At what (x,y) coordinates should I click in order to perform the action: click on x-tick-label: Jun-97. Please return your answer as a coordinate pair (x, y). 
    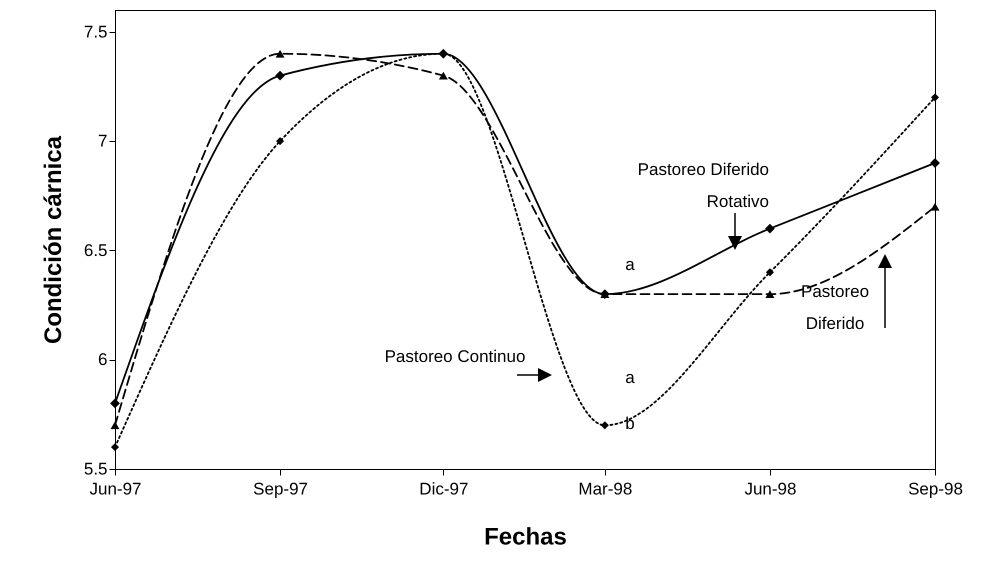
    Looking at the image, I should click on (116, 489).